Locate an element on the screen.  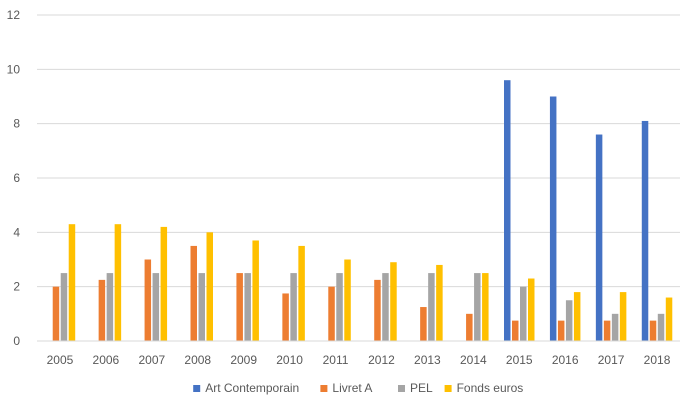
x-tick-label: 2017 is located at coordinates (611, 360).